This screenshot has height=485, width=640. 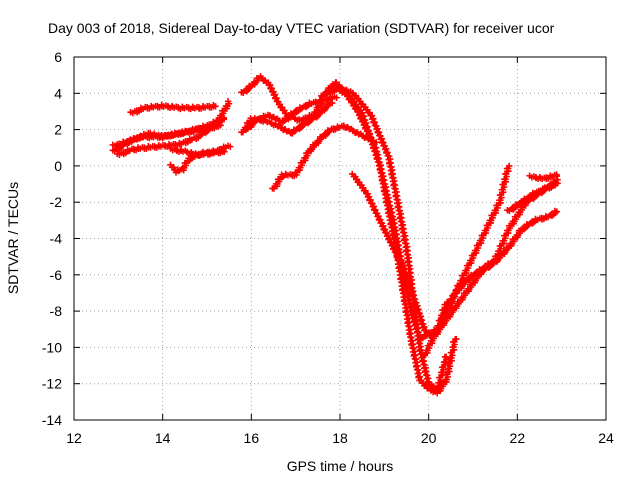 I want to click on x-tick-label: 24, so click(x=606, y=438).